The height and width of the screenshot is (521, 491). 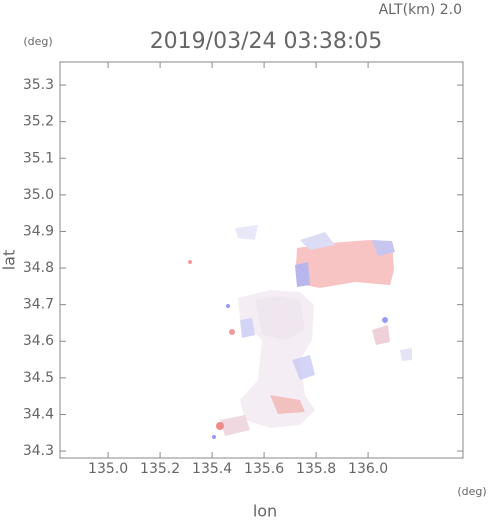 I want to click on y-tick-label: 34.6, so click(x=38, y=341).